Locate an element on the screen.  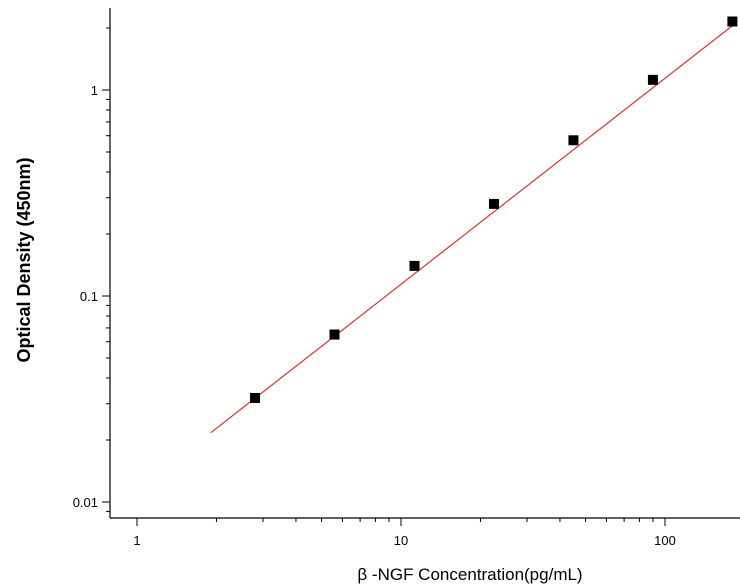
x-ticks: 1 10 100 is located at coordinates (404, 533).